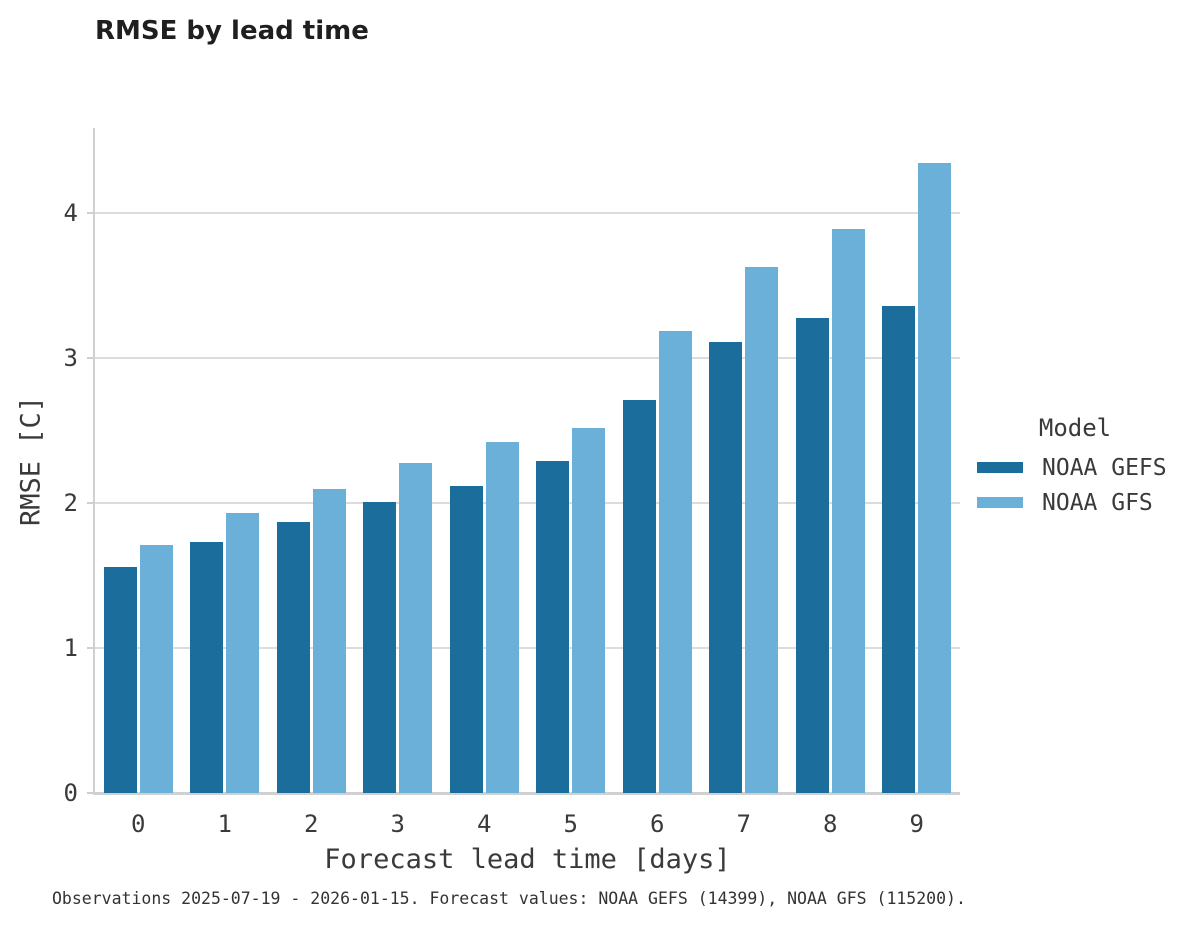  Describe the element at coordinates (94, 461) in the screenshot. I see `y-axis-spine` at that location.